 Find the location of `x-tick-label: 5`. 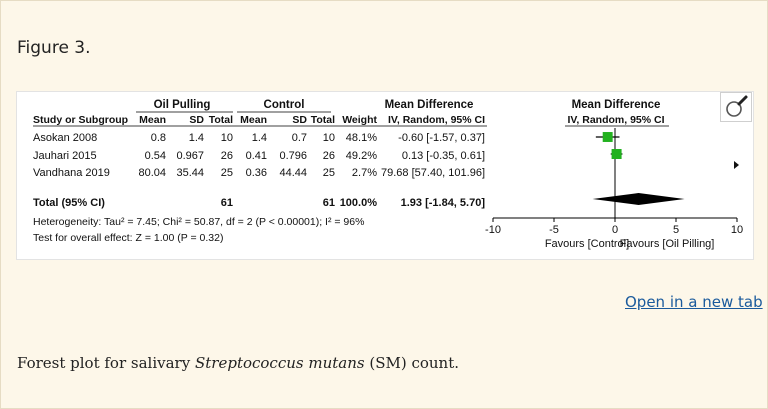

x-tick-label: 5 is located at coordinates (676, 230).